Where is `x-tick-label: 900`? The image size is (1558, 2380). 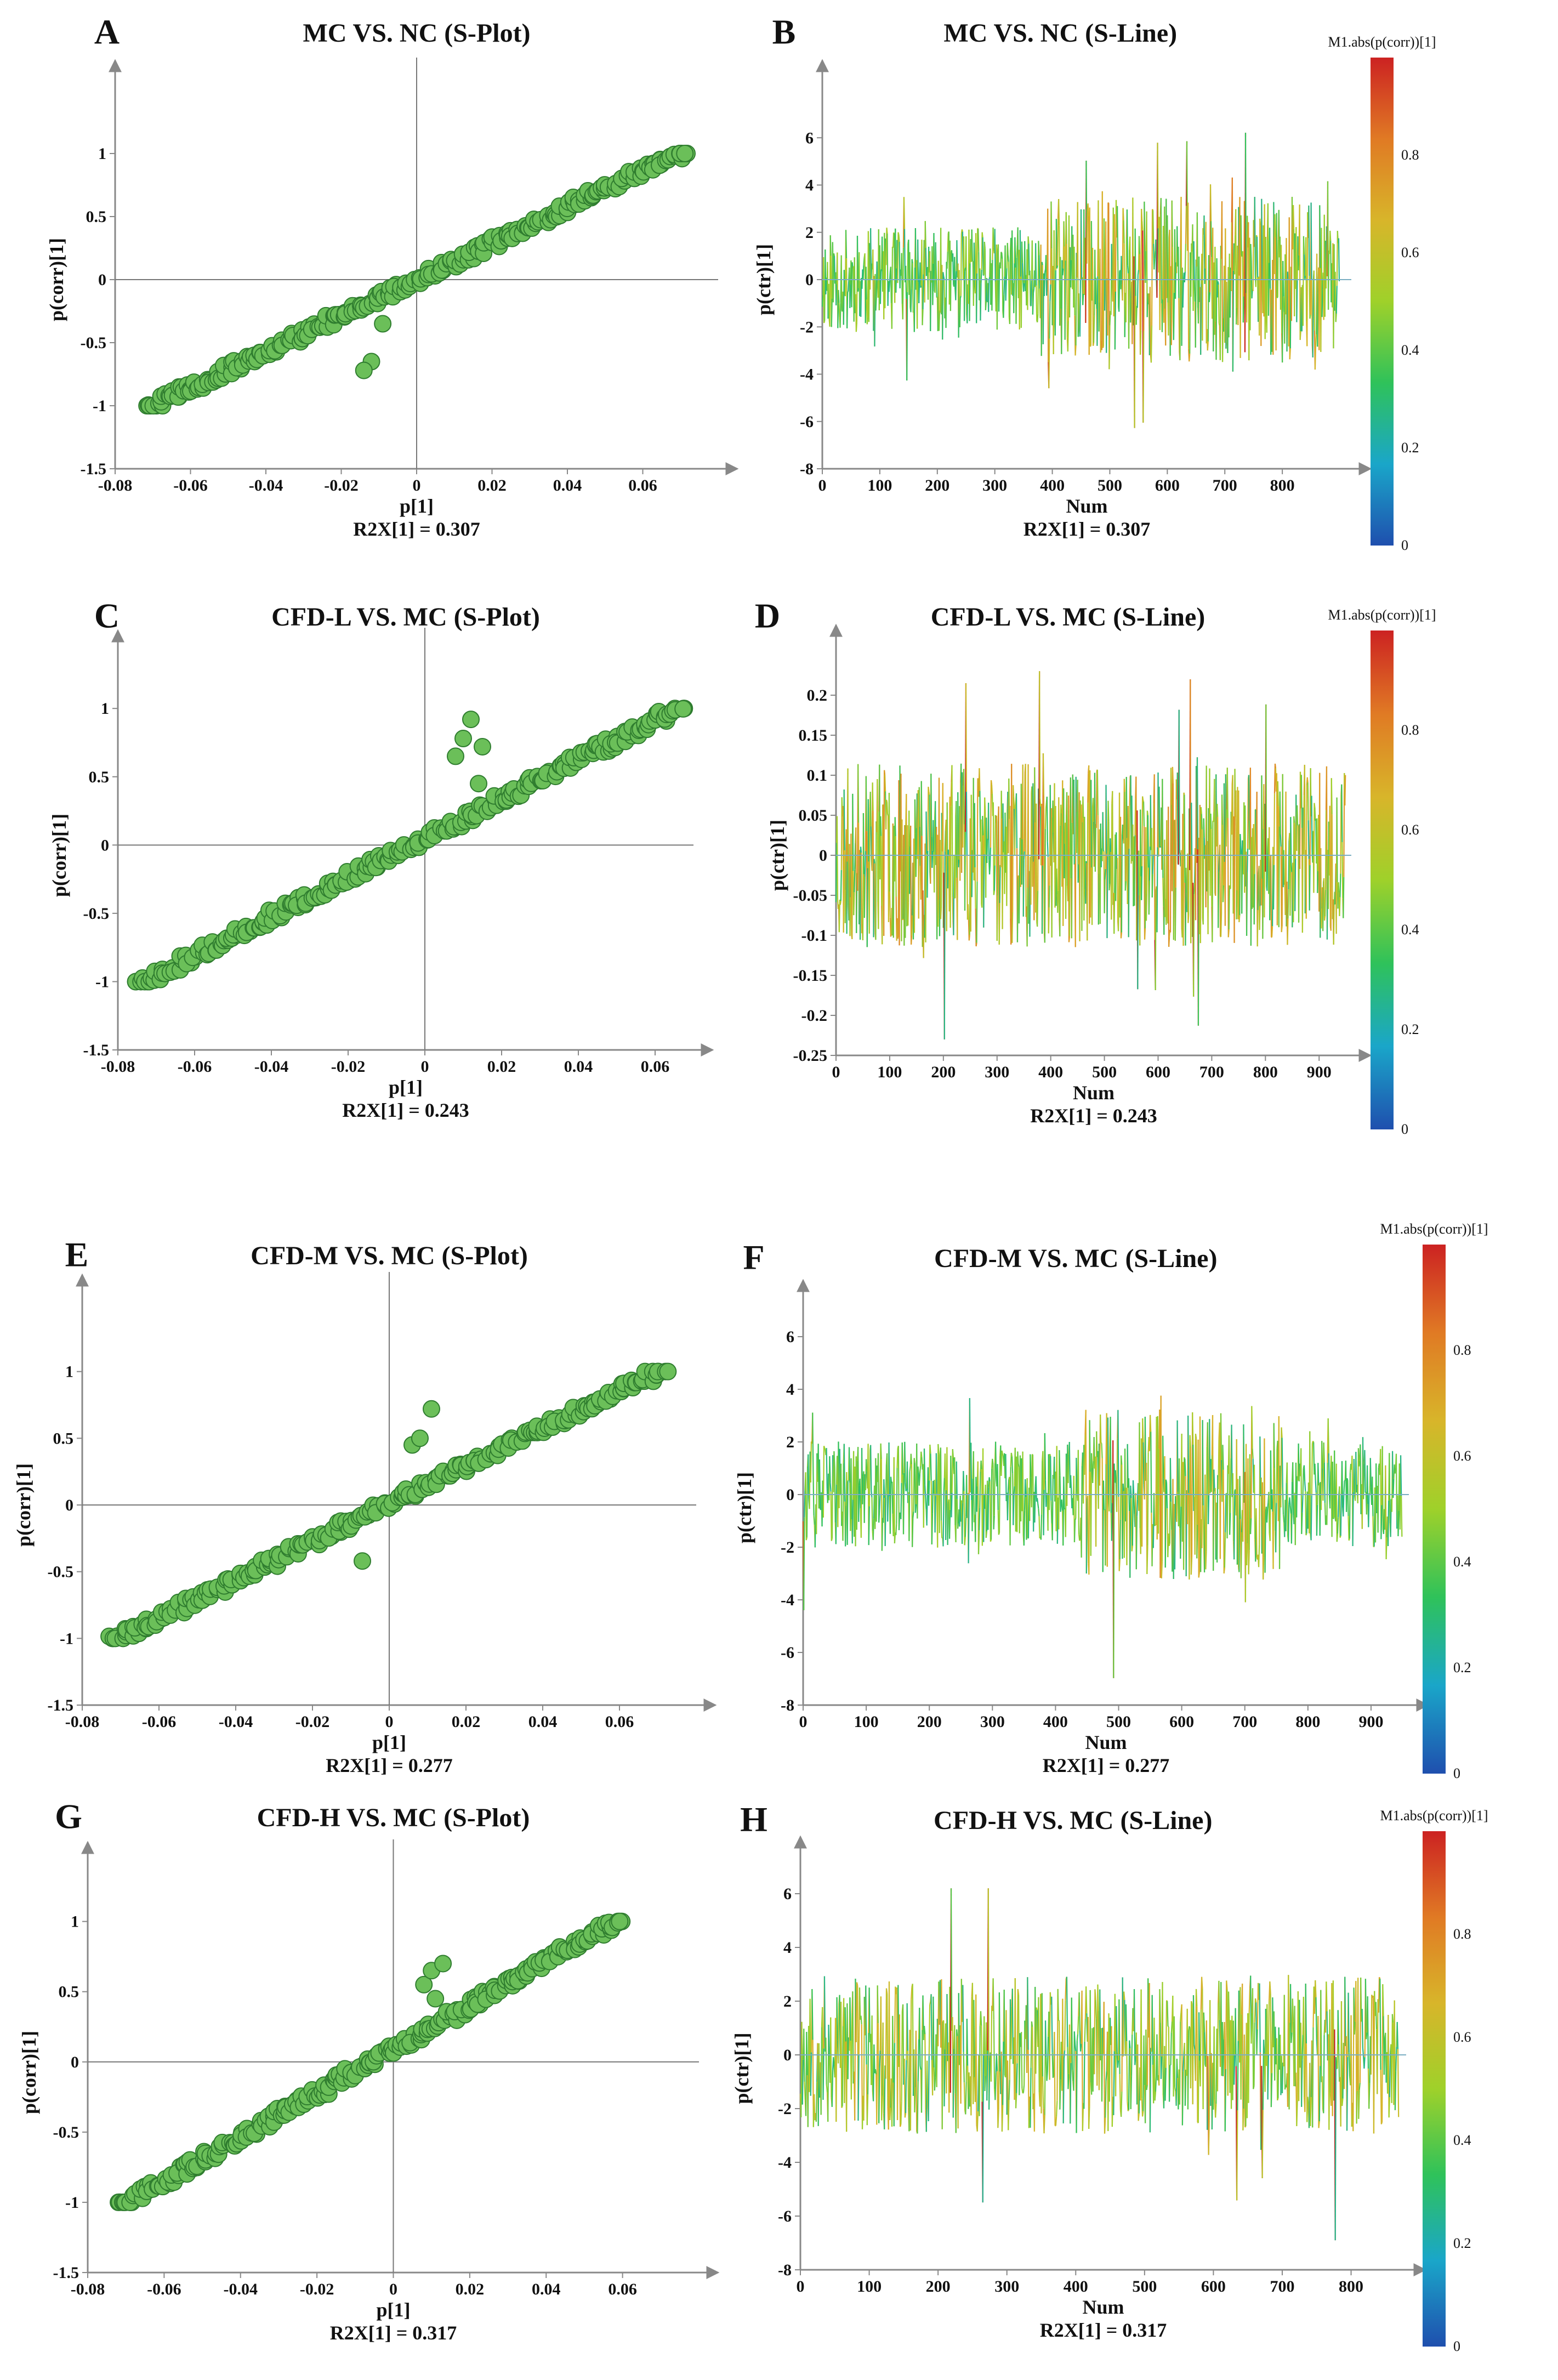
x-tick-label: 900 is located at coordinates (1319, 1072).